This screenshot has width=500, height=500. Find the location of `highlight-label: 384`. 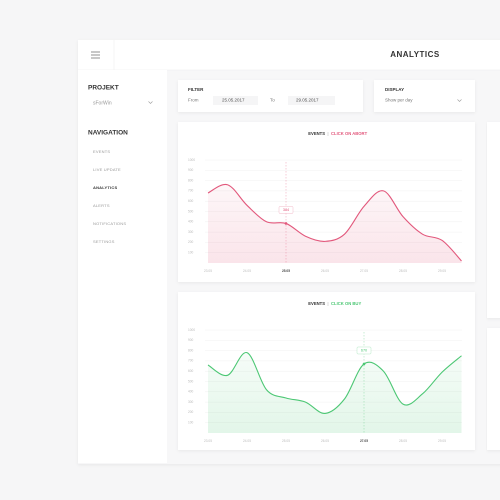

highlight-label: 384 is located at coordinates (286, 210).